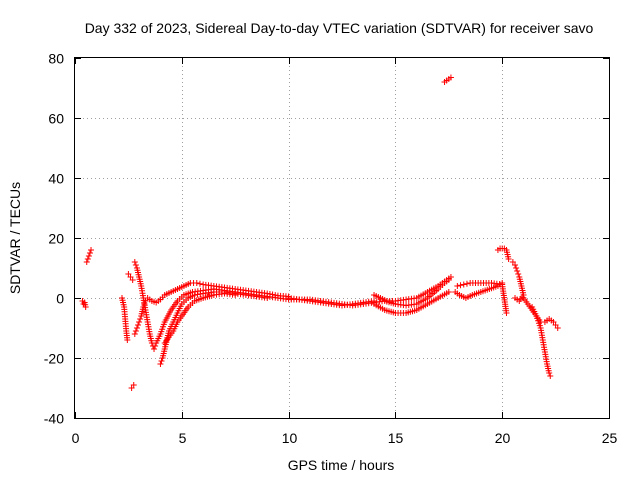  Describe the element at coordinates (15, 238) in the screenshot. I see `y-axis-title: SDTVAR / TECUs` at that location.